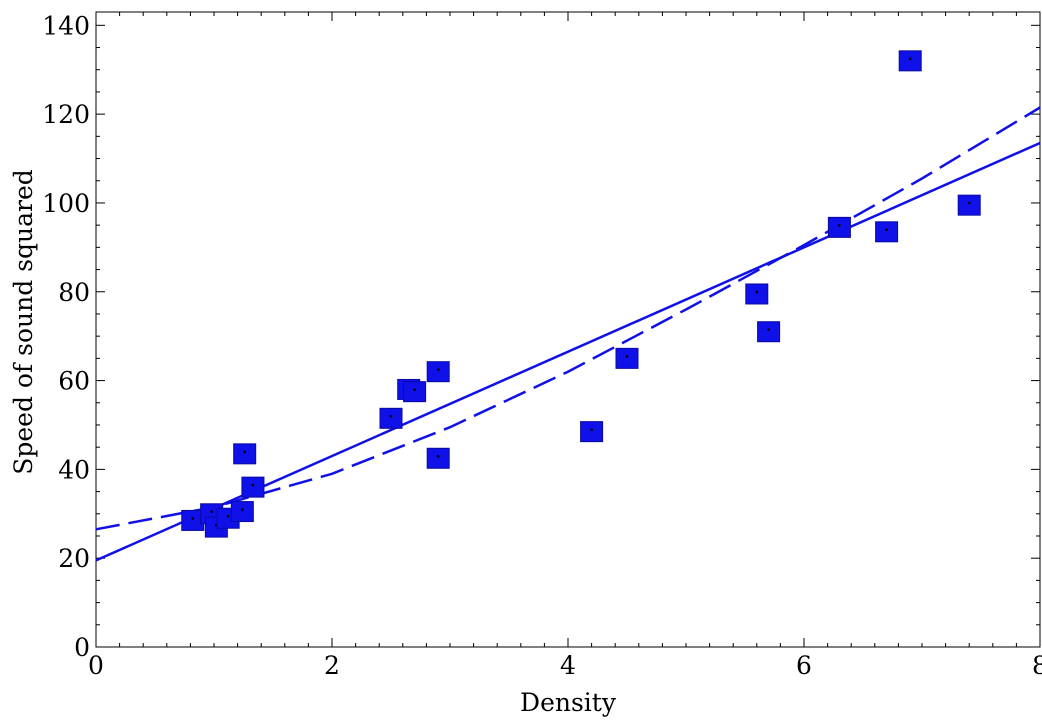 The image size is (1042, 722). Describe the element at coordinates (568, 702) in the screenshot. I see `x-axis-label: Density` at that location.